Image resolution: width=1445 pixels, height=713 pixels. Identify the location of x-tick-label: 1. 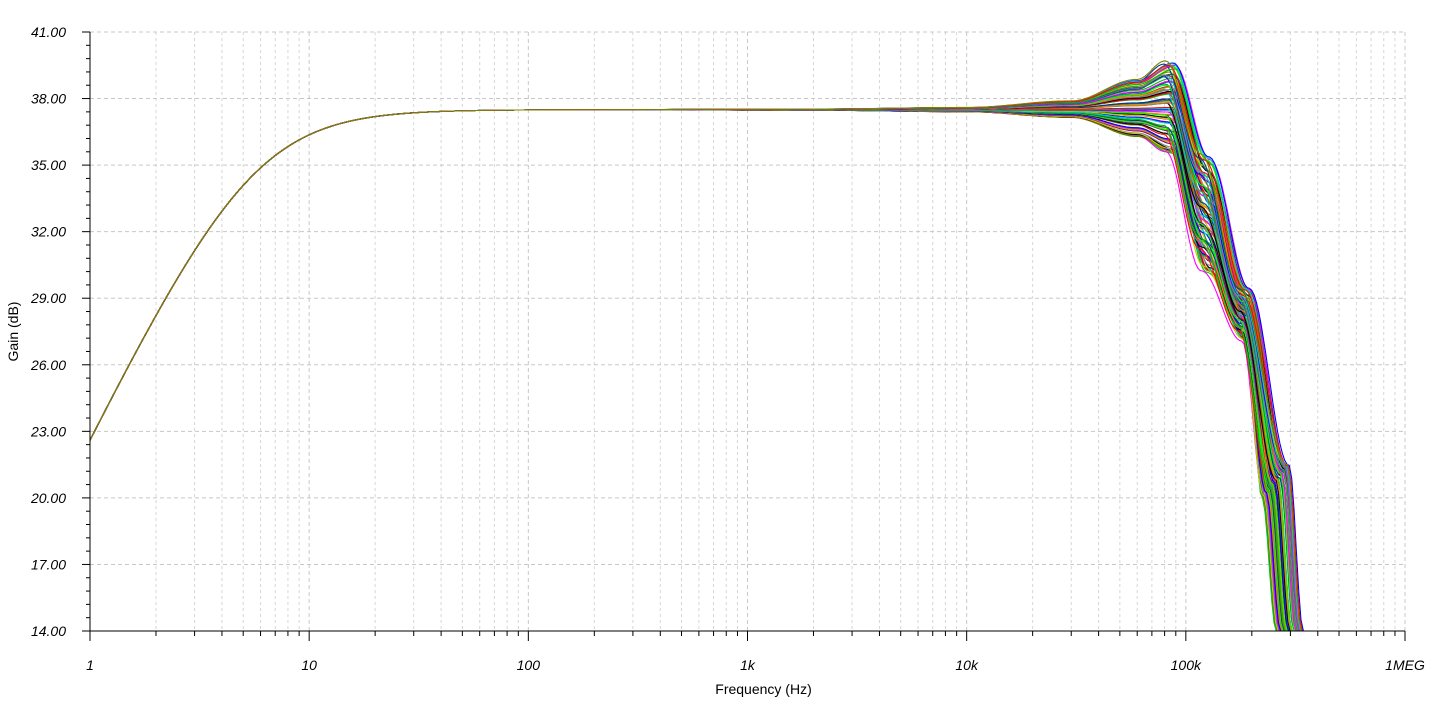
(90, 665).